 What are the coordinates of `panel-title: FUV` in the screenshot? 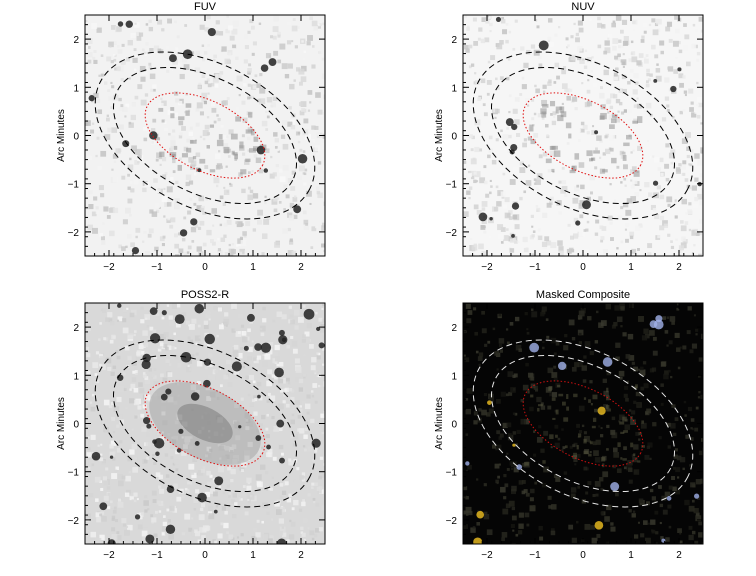 It's located at (205, 7).